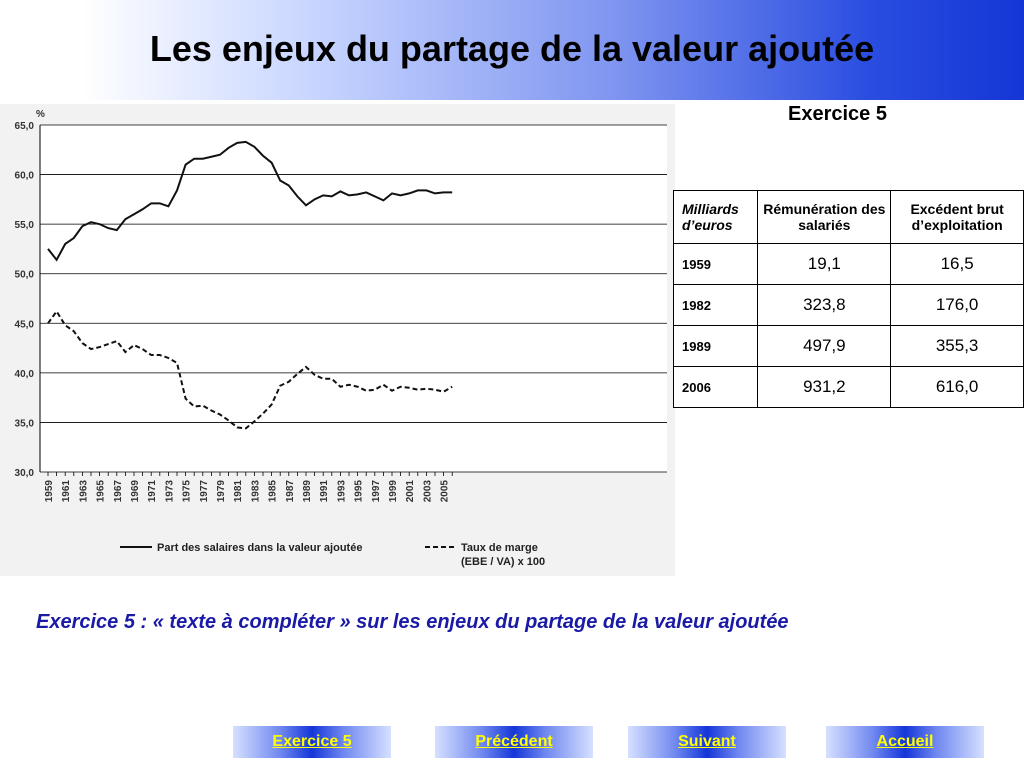 This screenshot has width=1024, height=768. I want to click on row-year: 1989, so click(715, 346).